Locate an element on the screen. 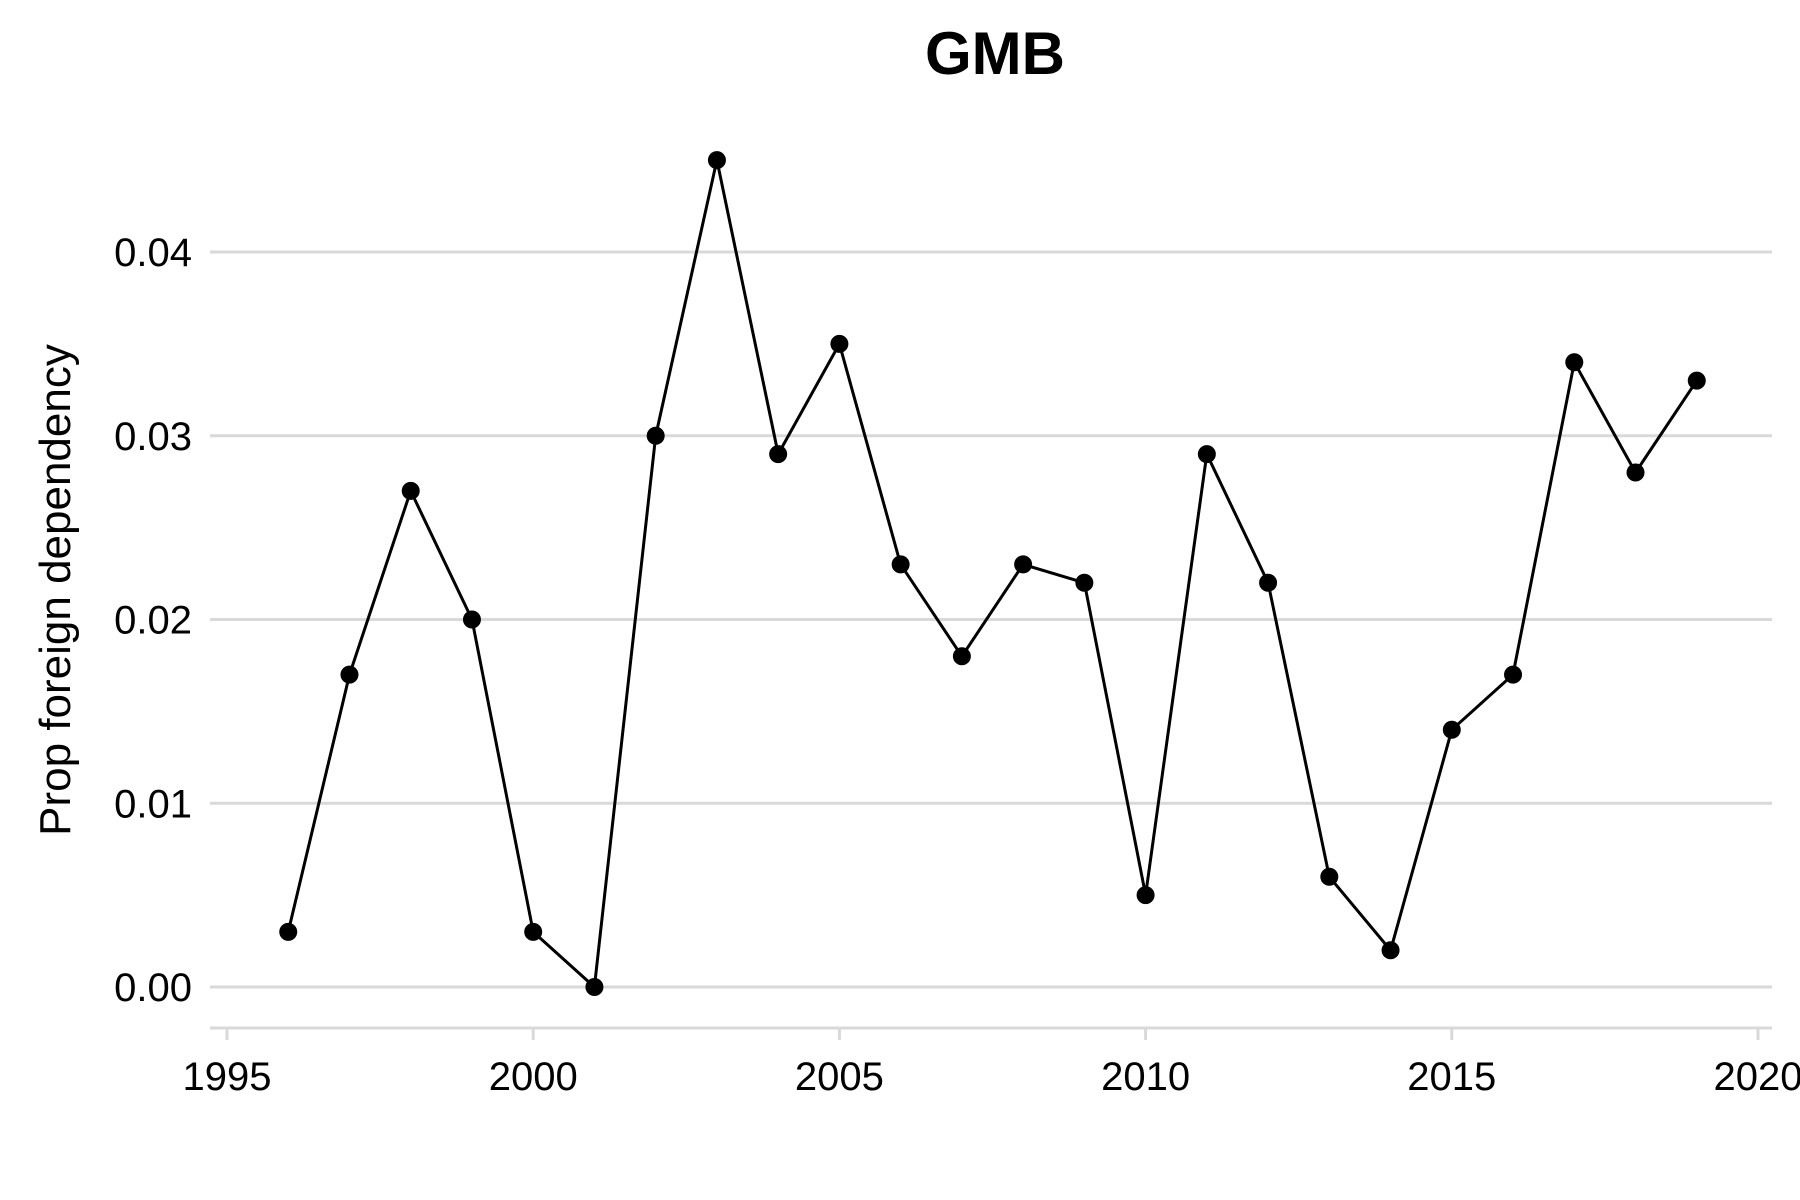 The height and width of the screenshot is (1200, 1800). y-tick-label: 0.02 is located at coordinates (153, 621).